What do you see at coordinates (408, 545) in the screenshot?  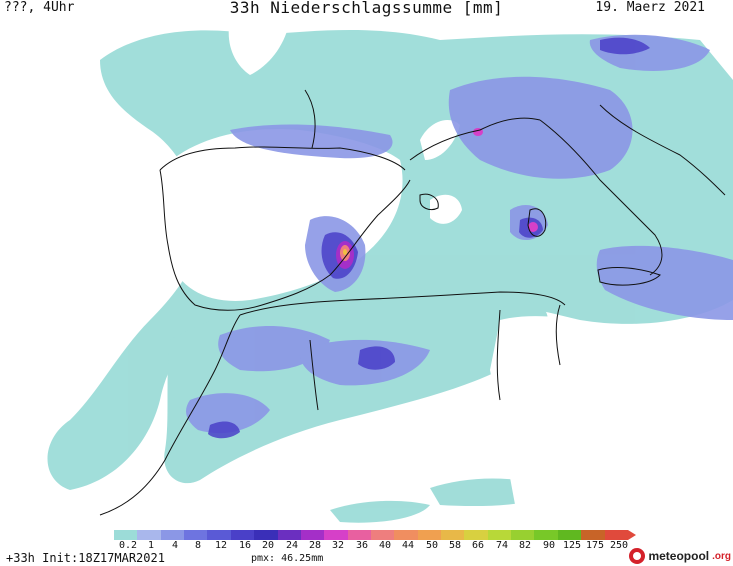 I see `scale-tick: 44` at bounding box center [408, 545].